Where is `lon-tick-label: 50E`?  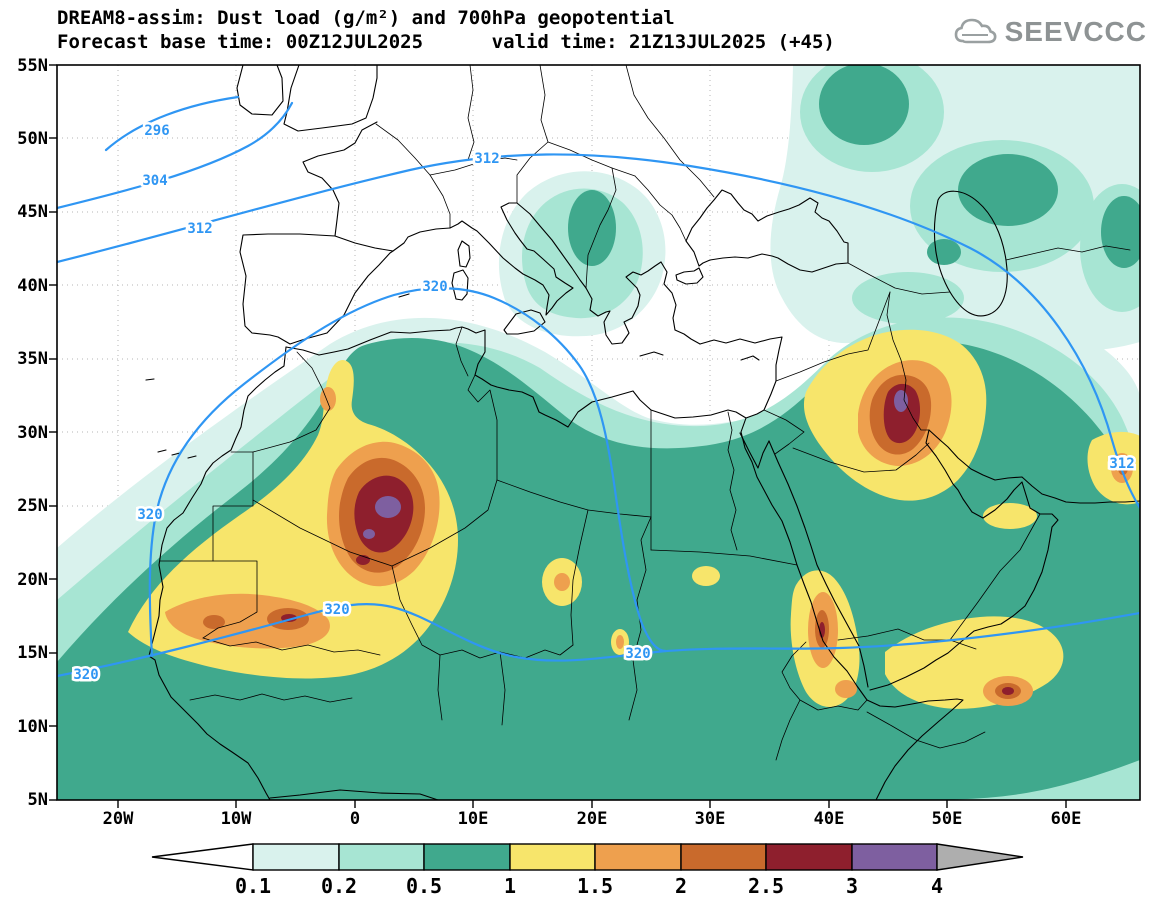
lon-tick-label: 50E is located at coordinates (947, 819).